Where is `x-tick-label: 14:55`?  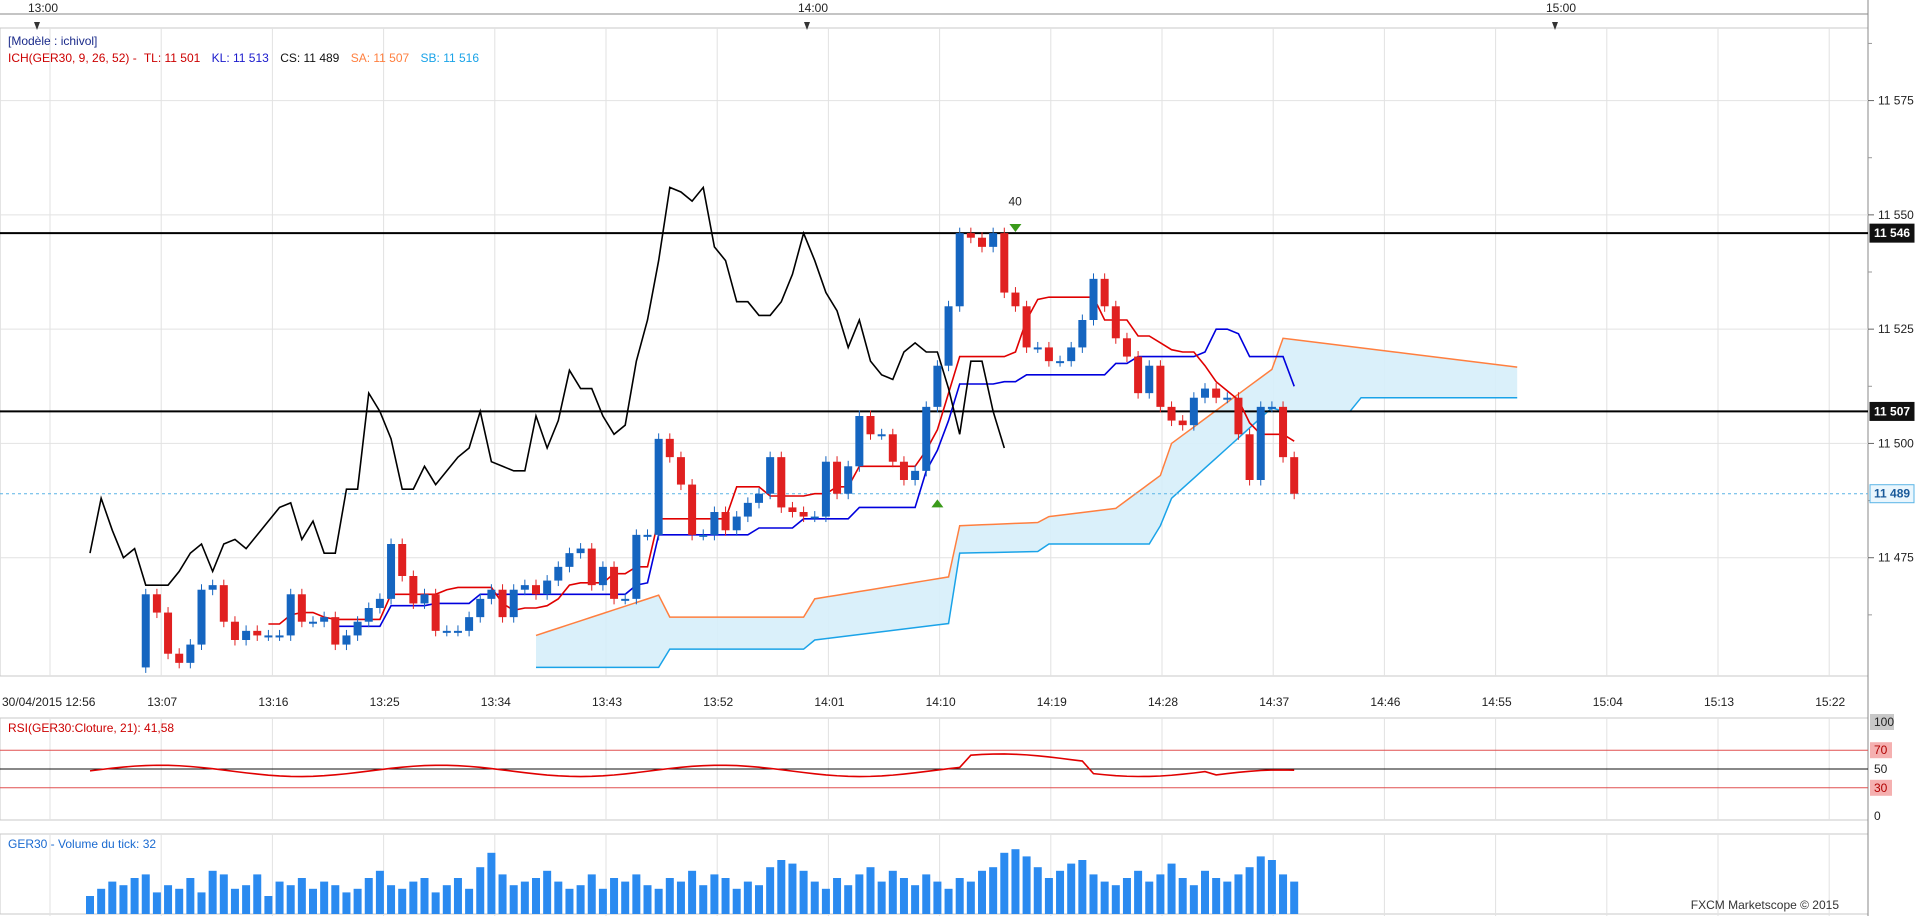 x-tick-label: 14:55 is located at coordinates (1497, 702).